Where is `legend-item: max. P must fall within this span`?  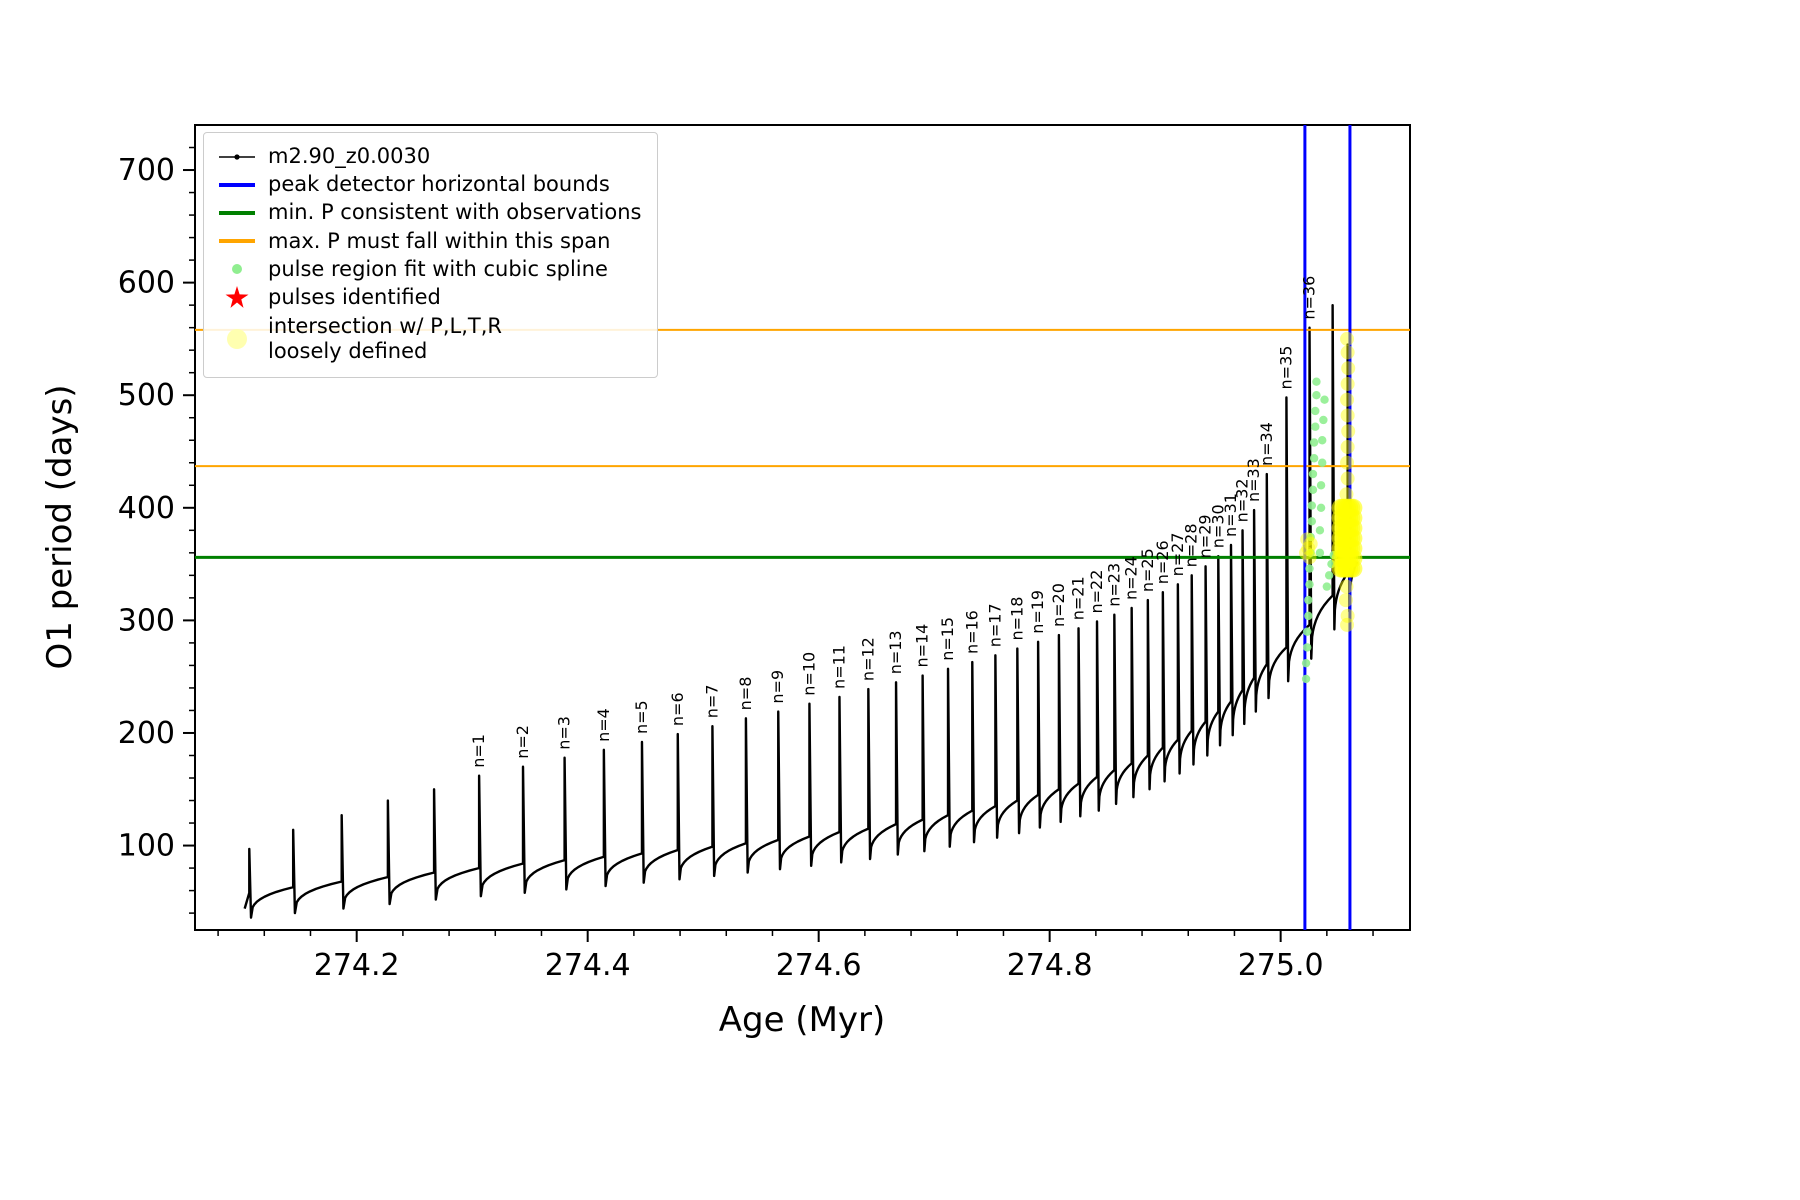
legend-item: max. P must fall within this span is located at coordinates (428, 241).